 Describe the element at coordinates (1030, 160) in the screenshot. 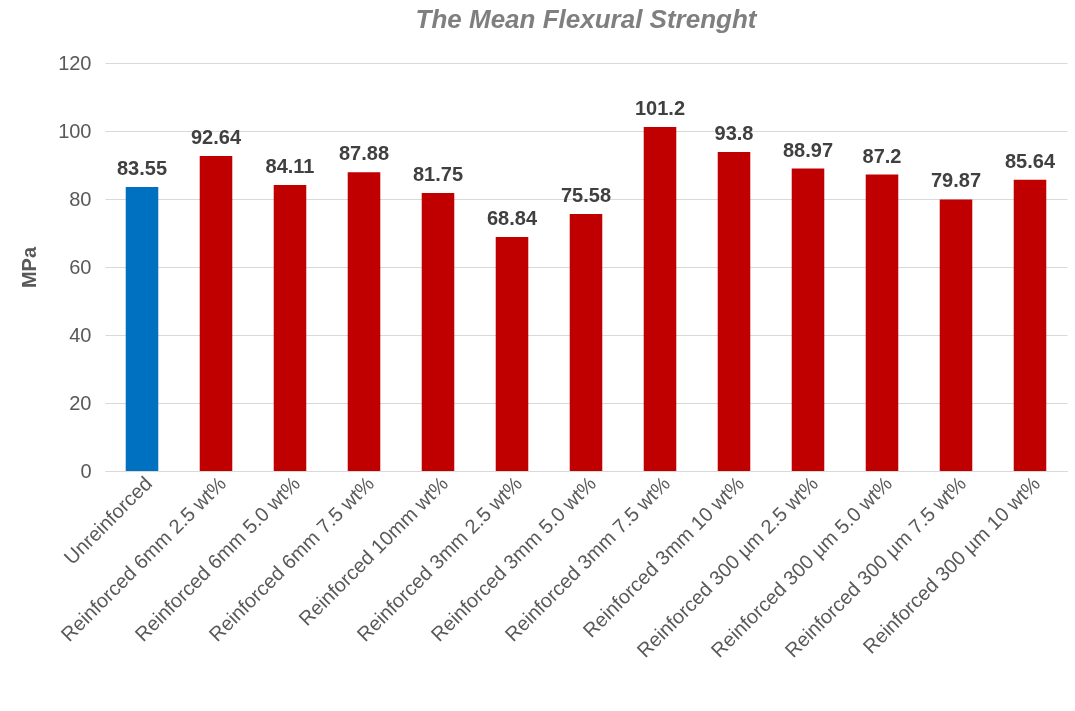

I see `data-label: 85.64` at that location.